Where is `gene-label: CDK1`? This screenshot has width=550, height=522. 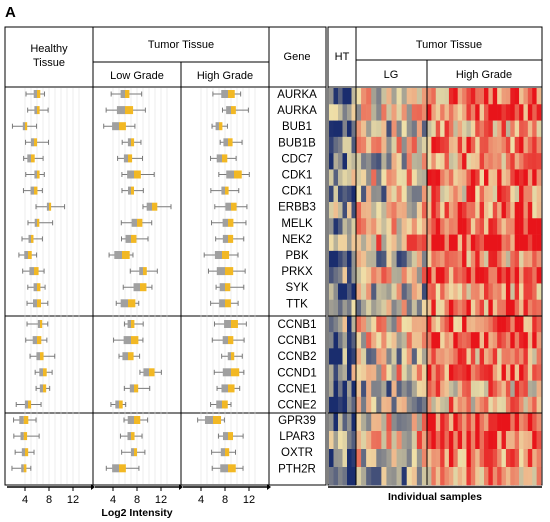 gene-label: CDK1 is located at coordinates (297, 176).